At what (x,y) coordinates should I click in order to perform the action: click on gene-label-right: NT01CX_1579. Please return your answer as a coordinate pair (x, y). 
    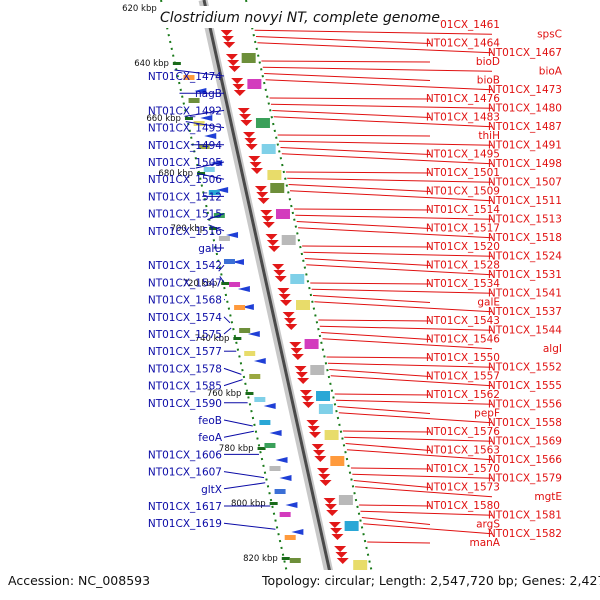
    Looking at the image, I should click on (525, 478).